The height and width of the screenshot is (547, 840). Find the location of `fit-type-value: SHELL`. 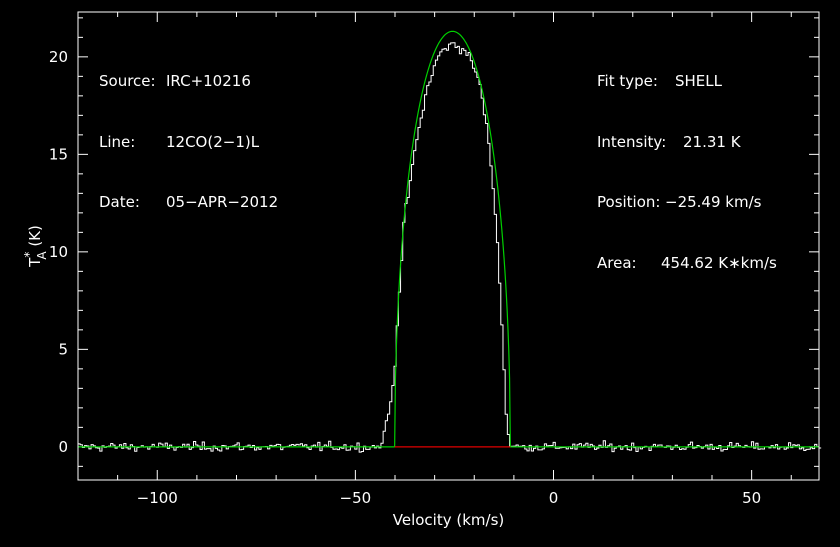

fit-type-value: SHELL is located at coordinates (698, 81).